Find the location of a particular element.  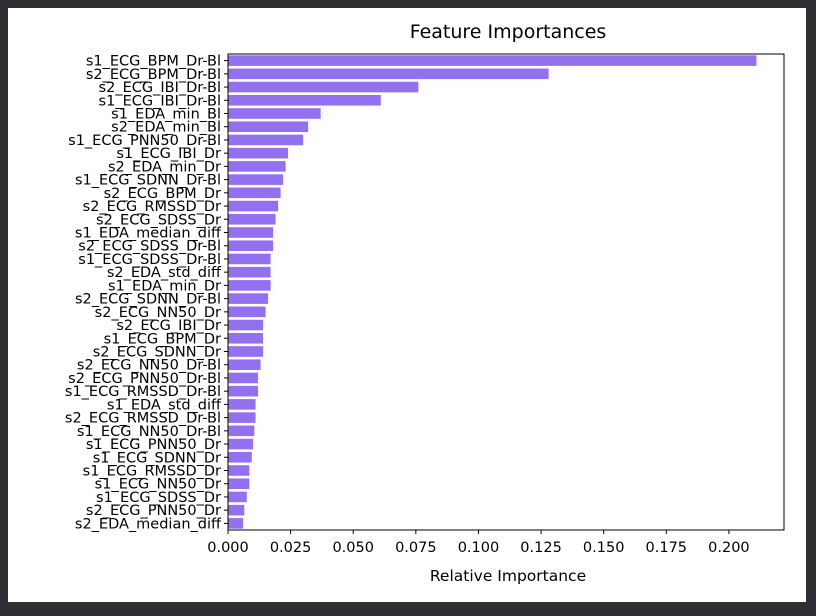

y-tick-label: s2_ECG_BPM_Dr is located at coordinates (162, 194).